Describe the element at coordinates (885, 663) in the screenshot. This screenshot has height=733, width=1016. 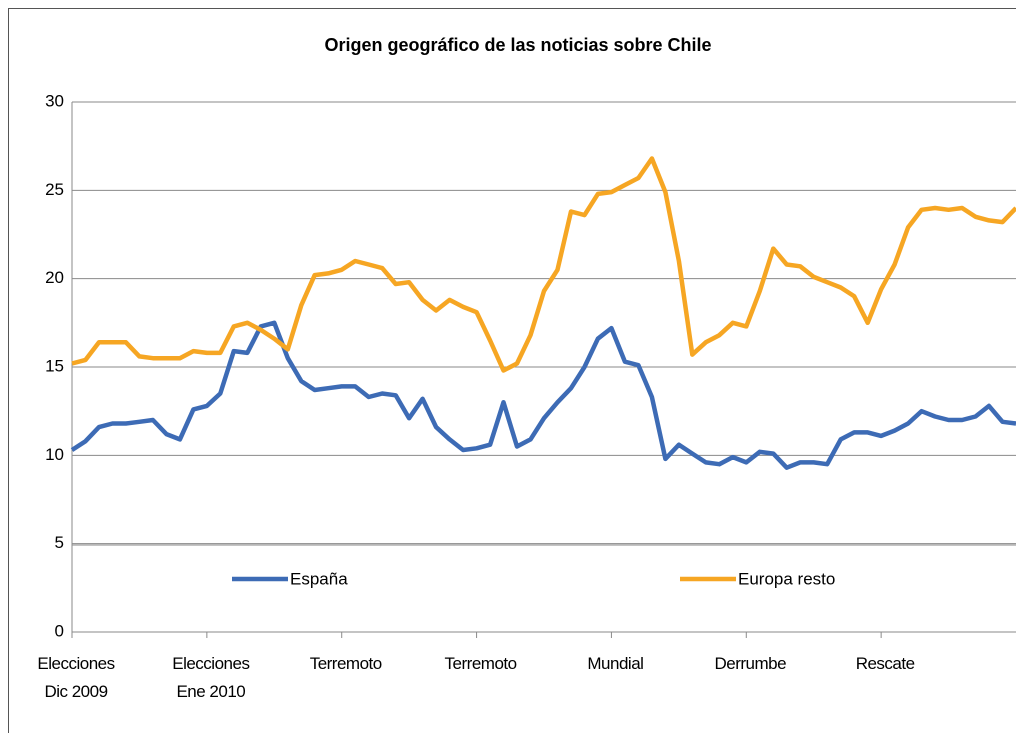
I see `x-tick-label: Rescate` at that location.